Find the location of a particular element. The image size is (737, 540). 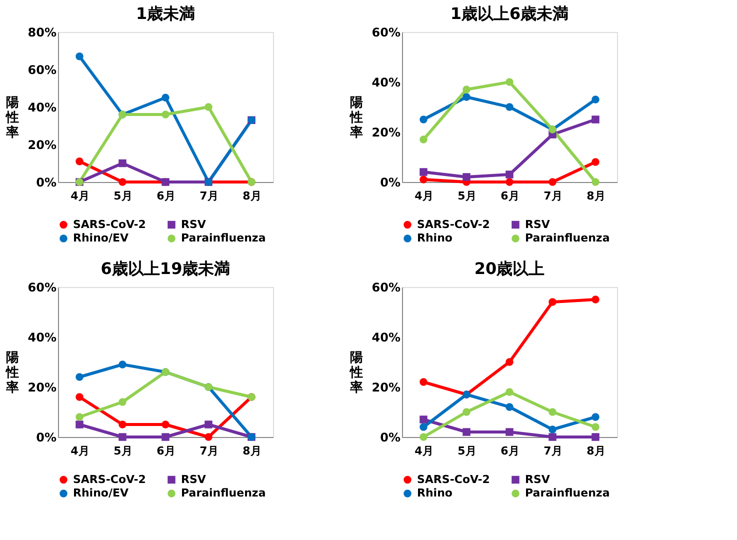

chart-title: 1歳以上6歳未満 is located at coordinates (509, 13).